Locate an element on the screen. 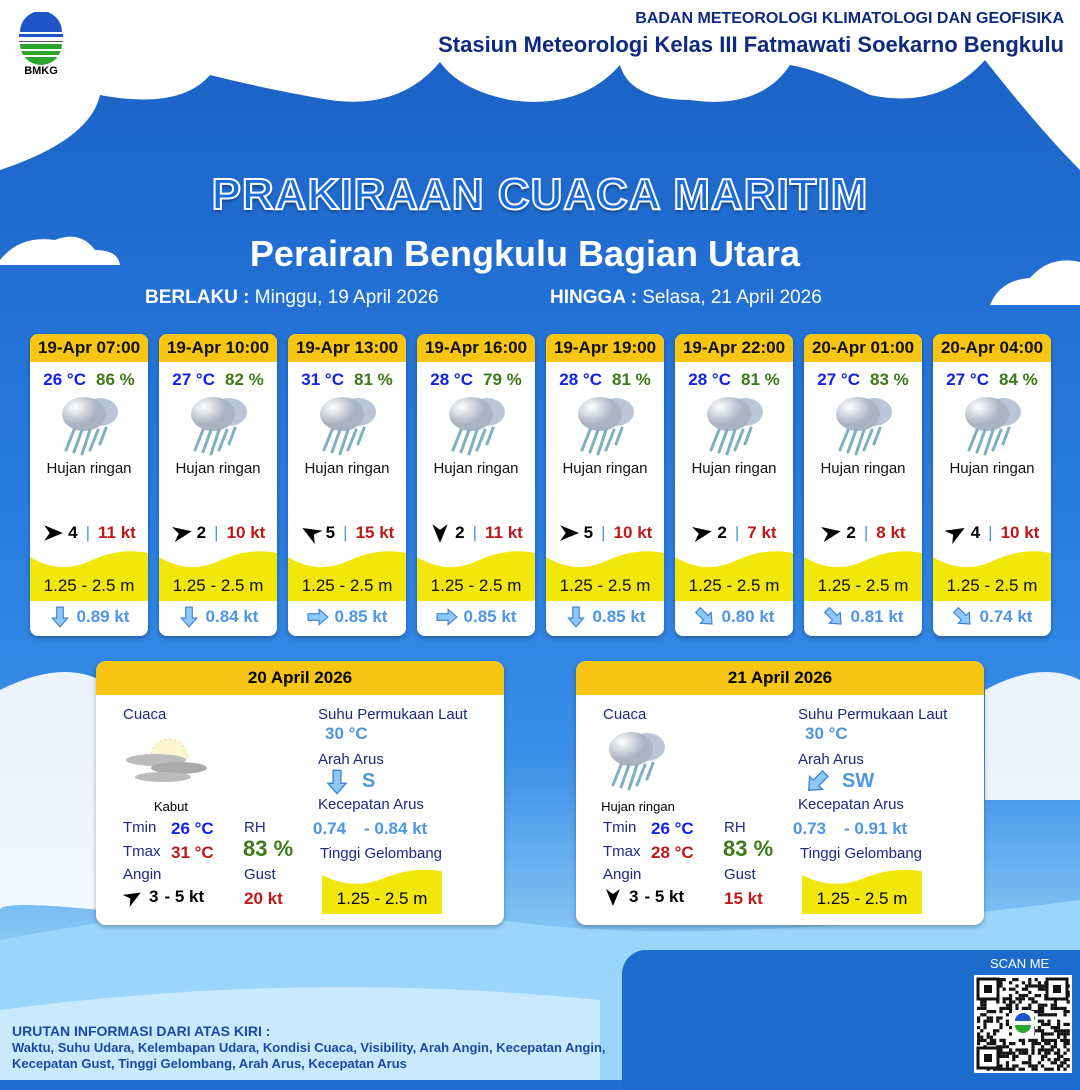  valid-to-label: HINGGA : is located at coordinates (593, 297).